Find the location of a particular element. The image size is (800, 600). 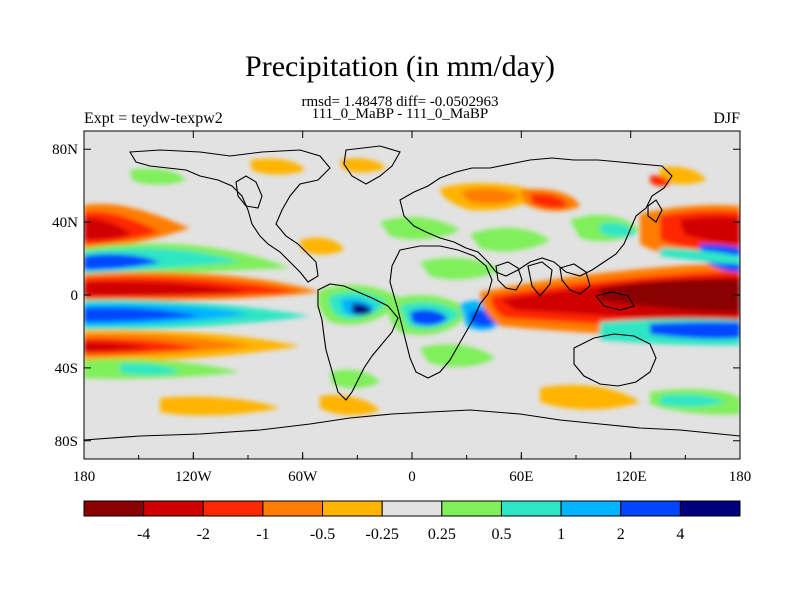

colorbar-label: -0.5 is located at coordinates (322, 534).